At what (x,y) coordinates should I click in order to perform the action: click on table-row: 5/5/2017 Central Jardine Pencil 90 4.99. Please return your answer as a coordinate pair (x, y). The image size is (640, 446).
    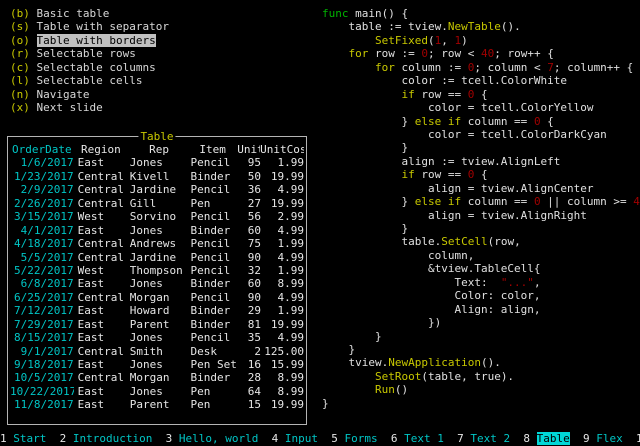
    Looking at the image, I should click on (157, 257).